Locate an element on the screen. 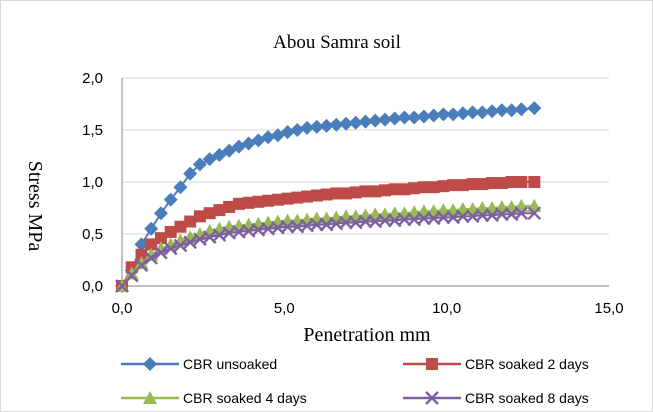 The image size is (653, 412). y-tick-label: 2,0 is located at coordinates (92, 78).